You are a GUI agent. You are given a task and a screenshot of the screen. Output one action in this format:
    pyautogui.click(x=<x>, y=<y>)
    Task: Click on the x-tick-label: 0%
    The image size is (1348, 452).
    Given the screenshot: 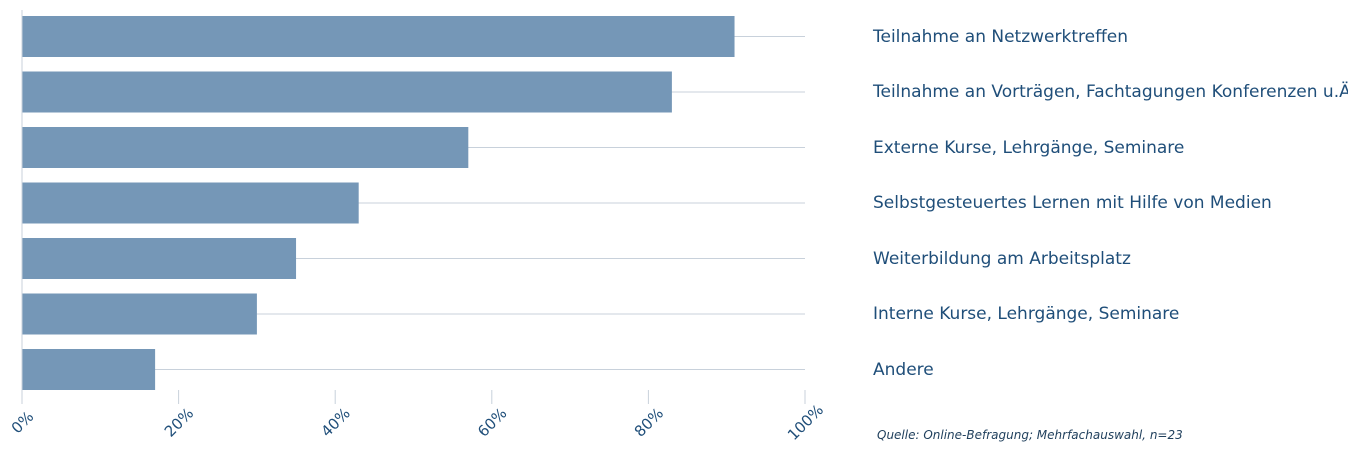 What is the action you would take?
    pyautogui.click(x=23, y=423)
    